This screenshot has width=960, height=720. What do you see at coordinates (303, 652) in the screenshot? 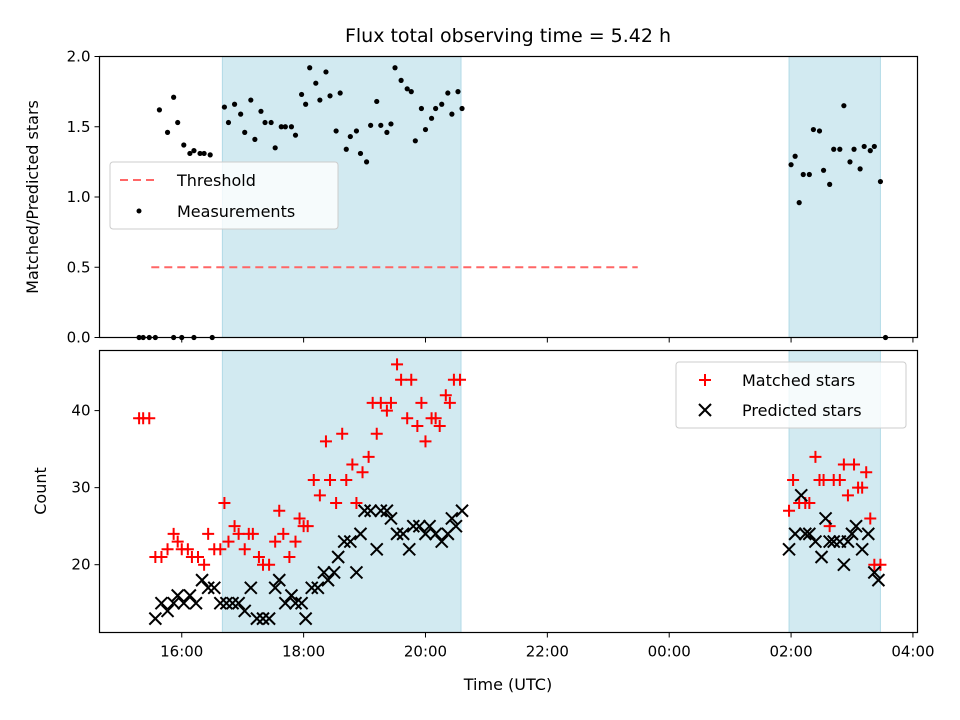
I see `x-tick-label: 18:00` at bounding box center [303, 652].